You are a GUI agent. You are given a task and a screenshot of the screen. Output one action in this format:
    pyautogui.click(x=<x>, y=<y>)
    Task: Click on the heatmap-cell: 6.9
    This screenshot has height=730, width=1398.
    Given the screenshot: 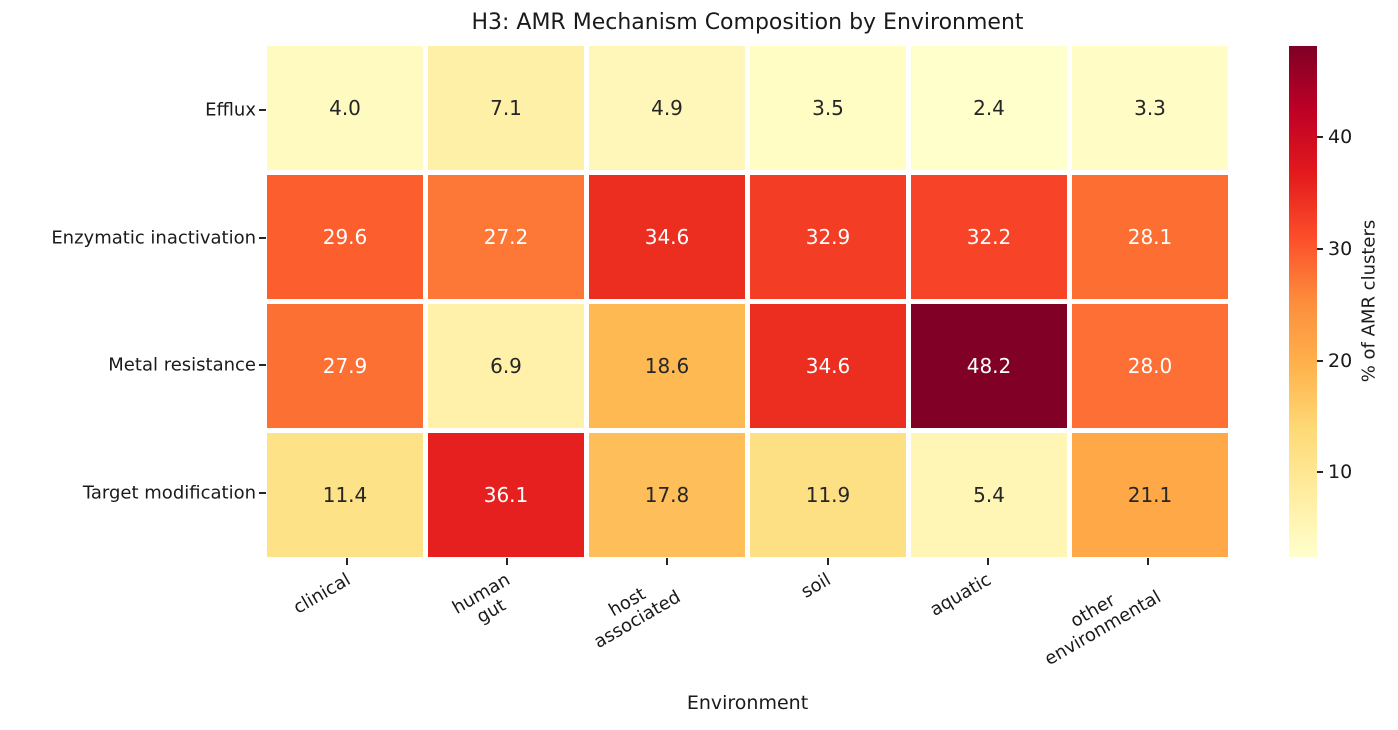 What is the action you would take?
    pyautogui.click(x=506, y=366)
    